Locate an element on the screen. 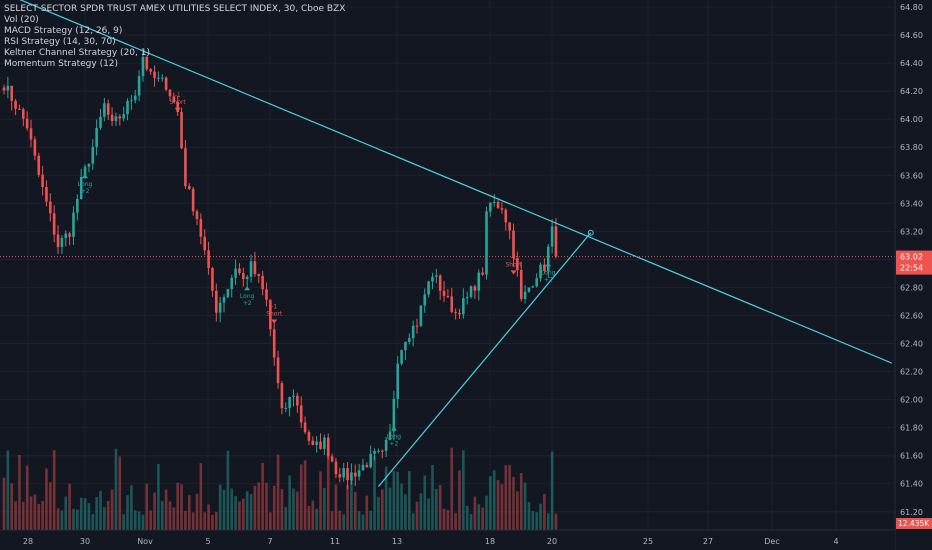  indicator-momentum: Momentum Strategy (12) is located at coordinates (61, 64).